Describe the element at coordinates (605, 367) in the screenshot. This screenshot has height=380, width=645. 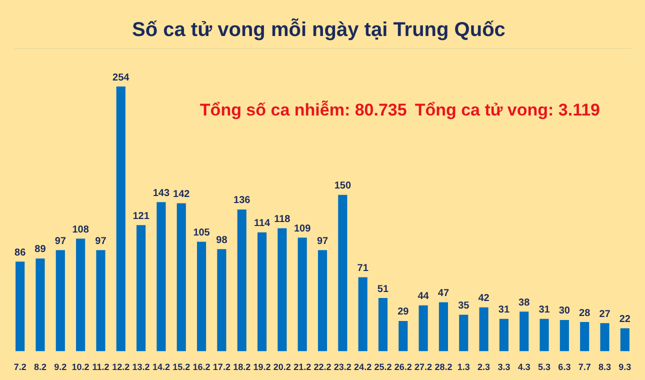
I see `x-tick-label: 8.3` at that location.